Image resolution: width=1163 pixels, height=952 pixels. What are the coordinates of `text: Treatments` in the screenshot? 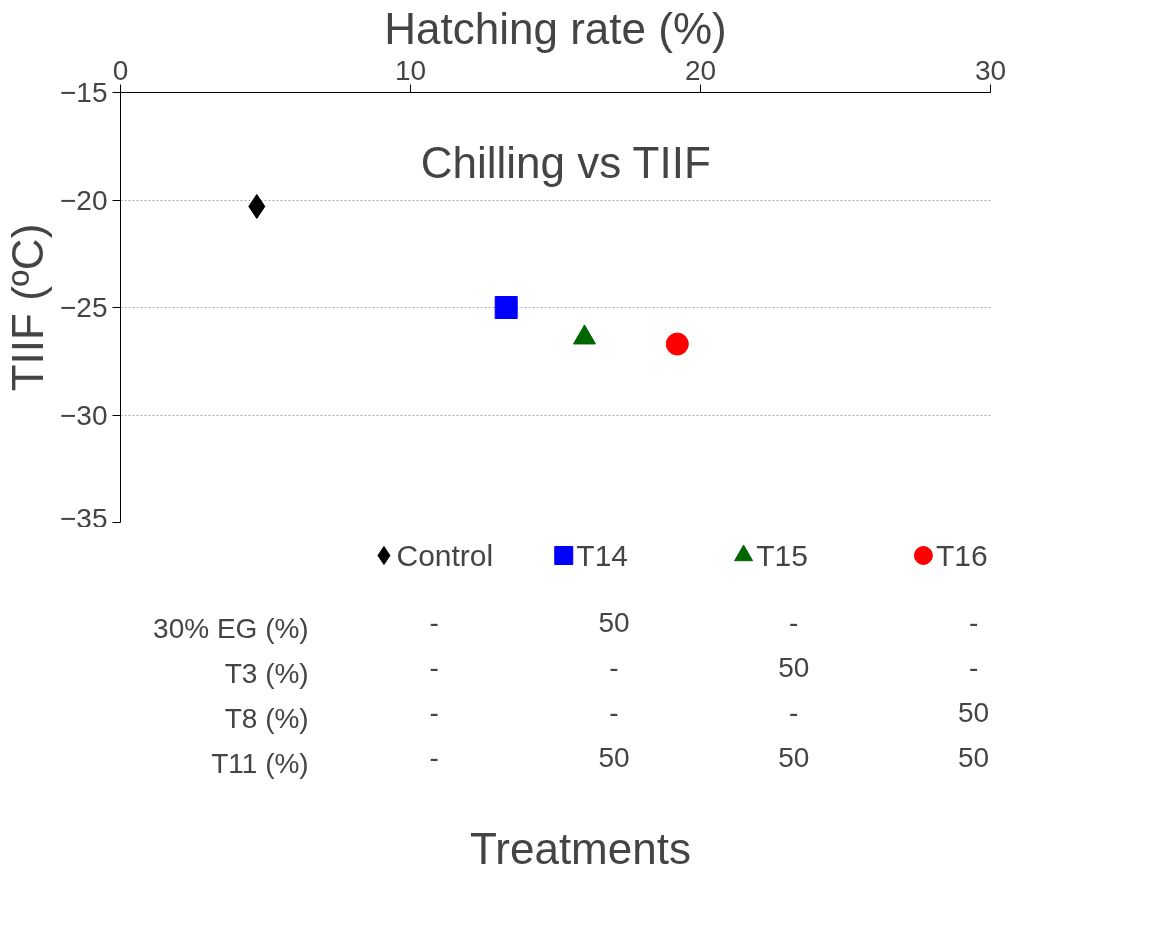 It's located at (580, 848).